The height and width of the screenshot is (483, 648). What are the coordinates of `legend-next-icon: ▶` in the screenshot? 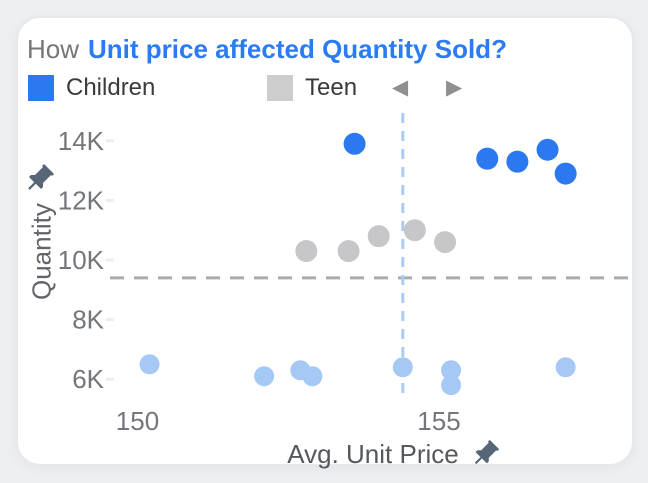 It's located at (454, 87).